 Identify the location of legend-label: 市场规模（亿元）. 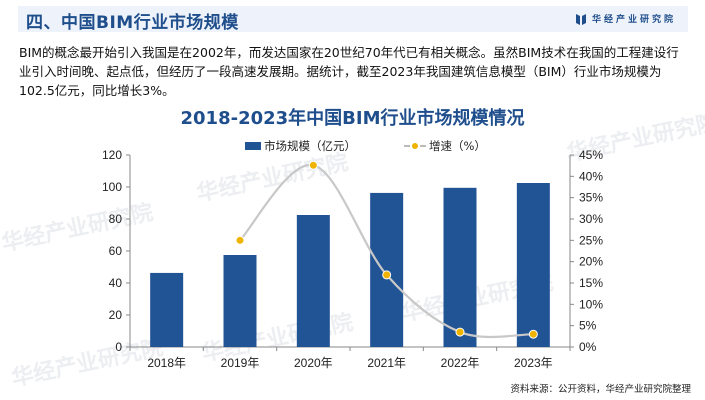
(310, 146).